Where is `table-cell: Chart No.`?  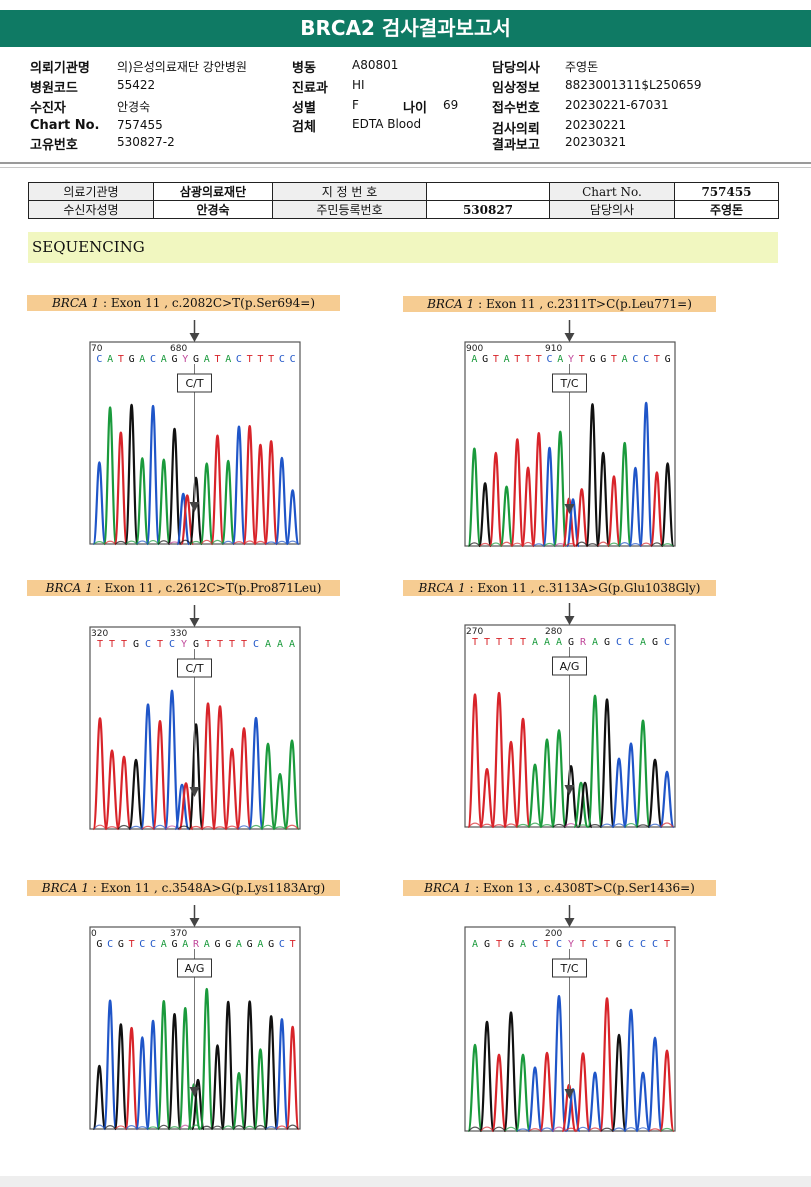
table-cell: Chart No. is located at coordinates (612, 191).